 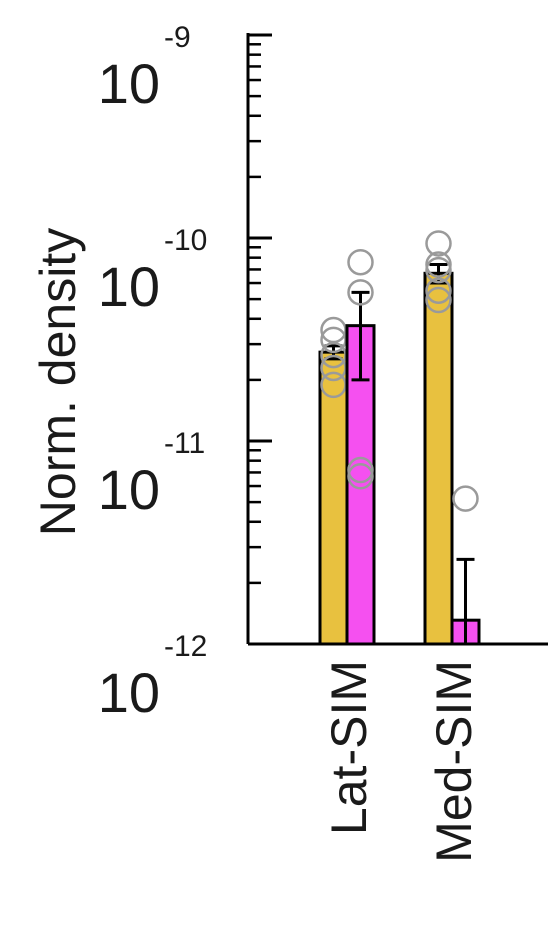 What do you see at coordinates (185, 646) in the screenshot?
I see `y-tick-exponent: -12` at bounding box center [185, 646].